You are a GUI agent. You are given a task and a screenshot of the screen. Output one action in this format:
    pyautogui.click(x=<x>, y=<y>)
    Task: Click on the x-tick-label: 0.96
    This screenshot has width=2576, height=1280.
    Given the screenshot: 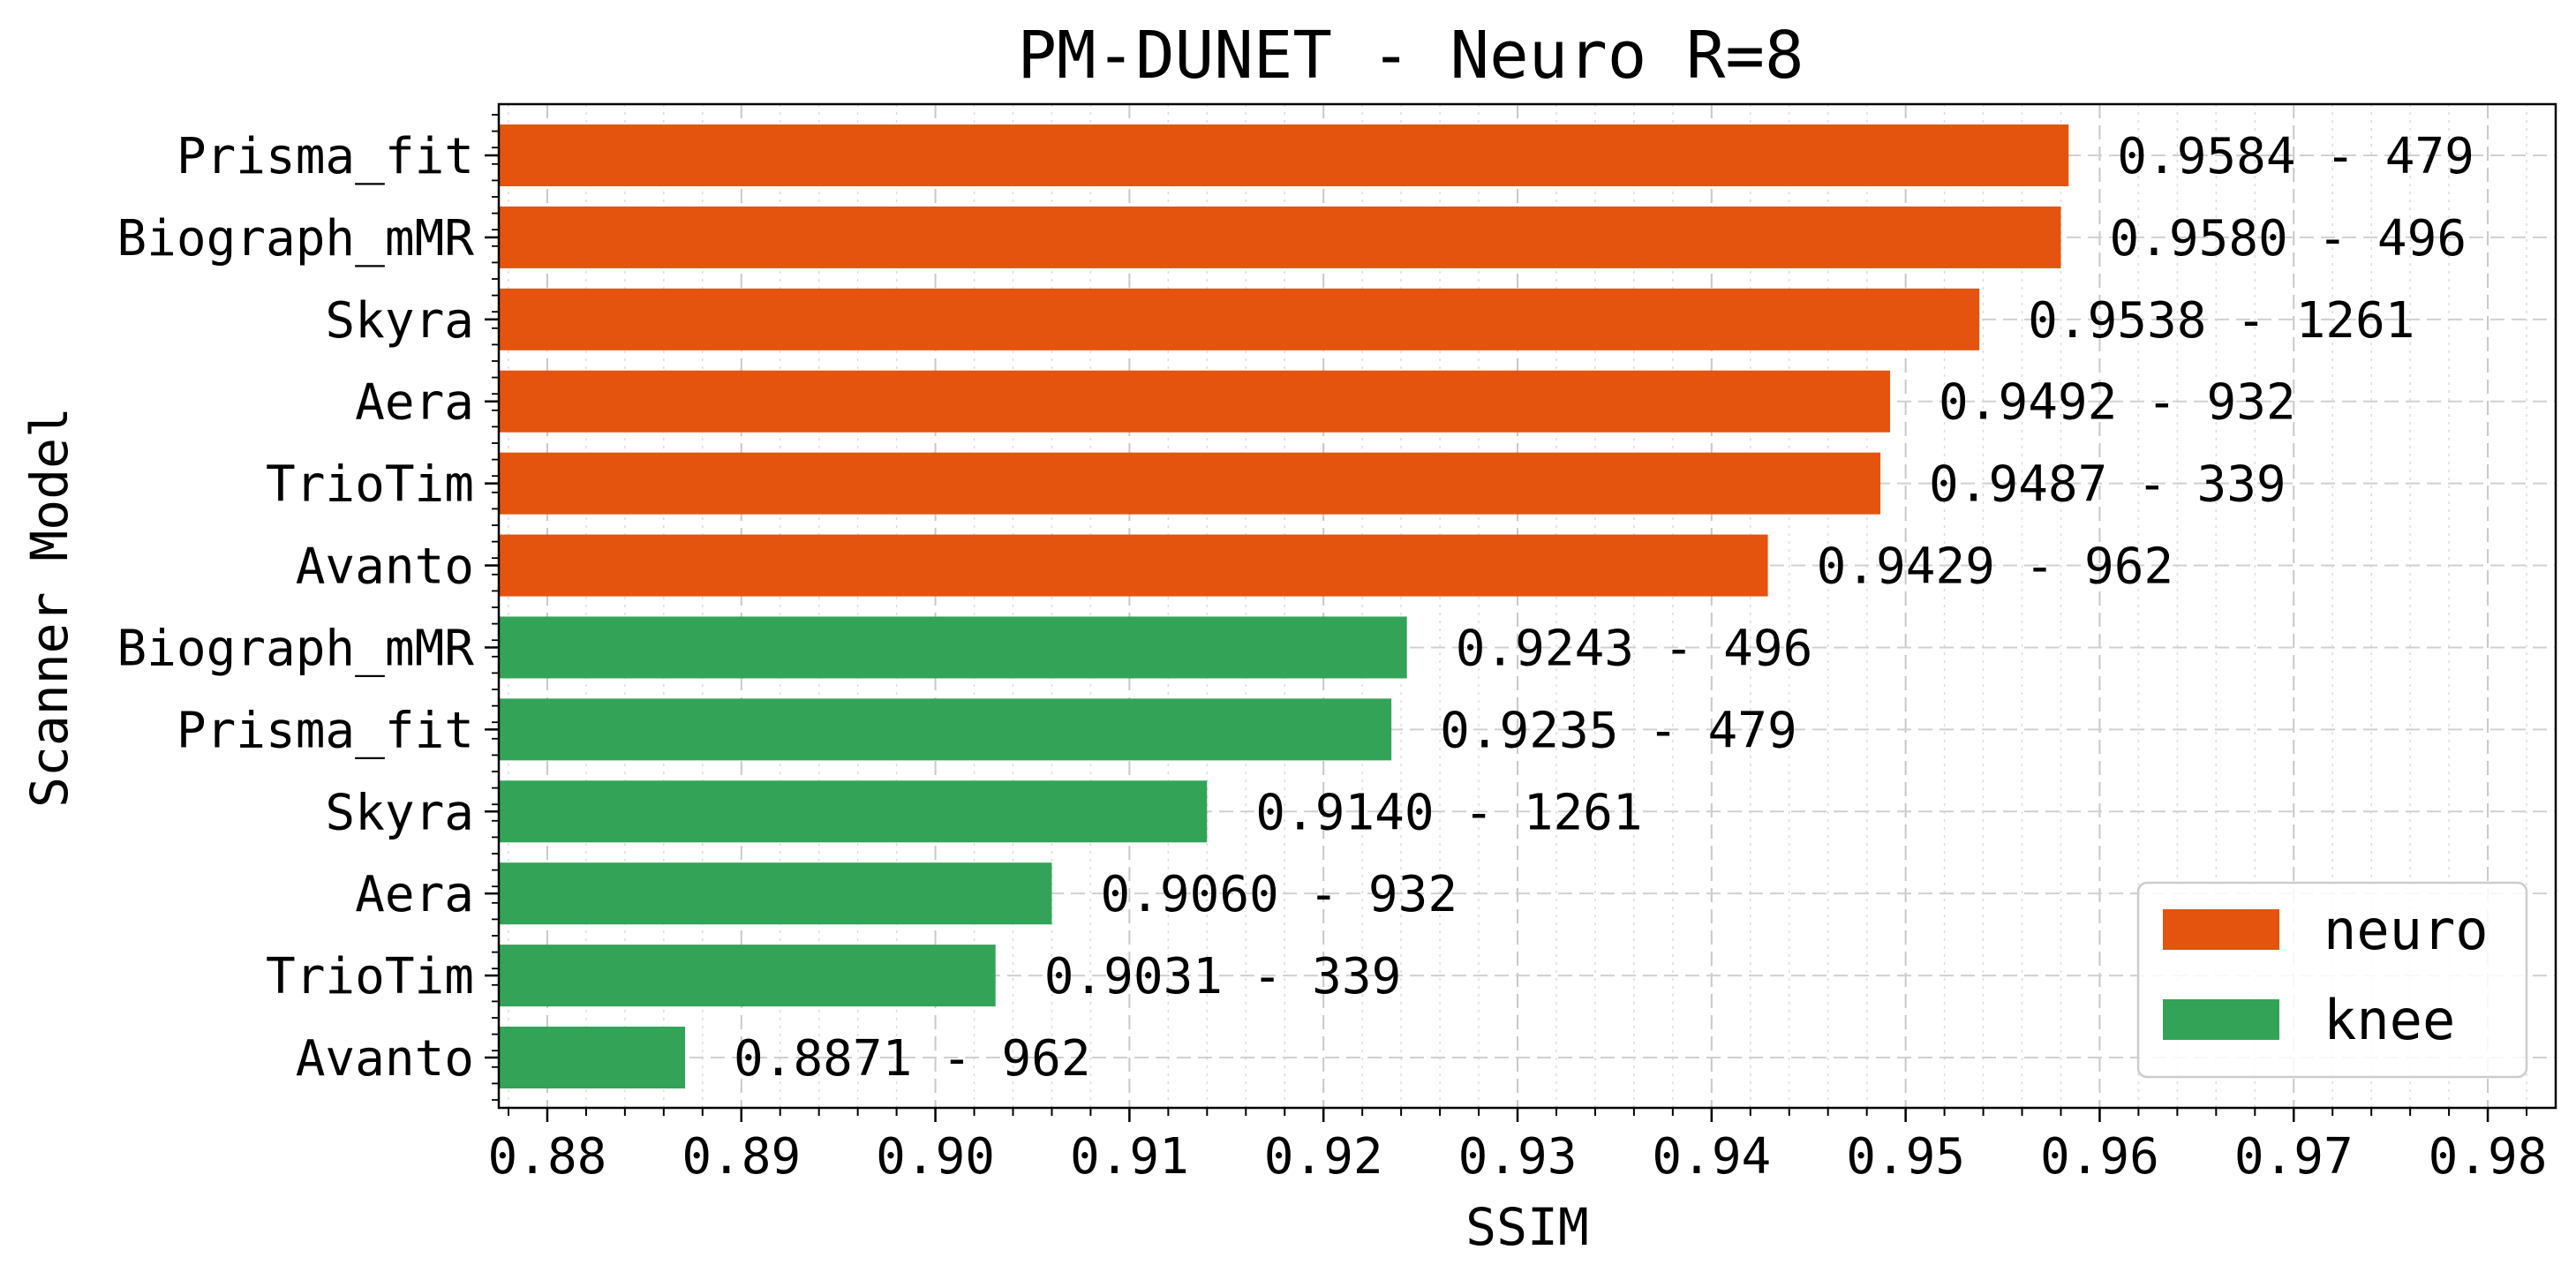 What is the action you would take?
    pyautogui.click(x=2099, y=1157)
    